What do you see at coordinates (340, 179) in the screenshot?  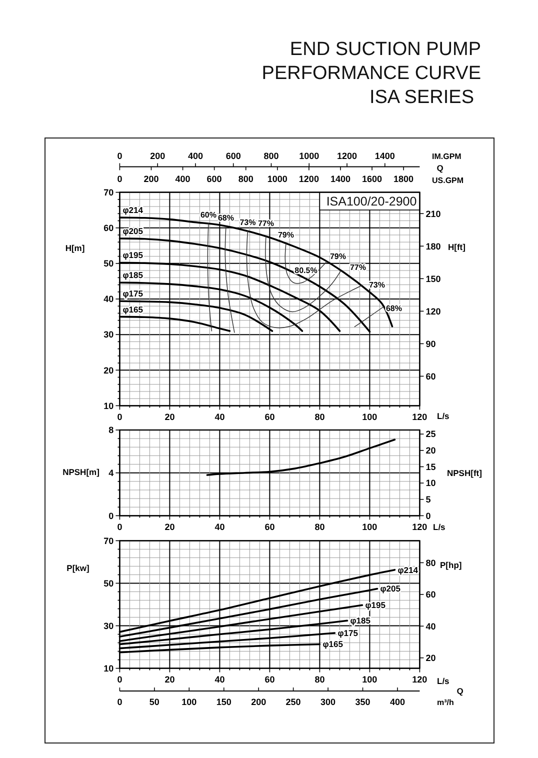 I see `text: 1400` at bounding box center [340, 179].